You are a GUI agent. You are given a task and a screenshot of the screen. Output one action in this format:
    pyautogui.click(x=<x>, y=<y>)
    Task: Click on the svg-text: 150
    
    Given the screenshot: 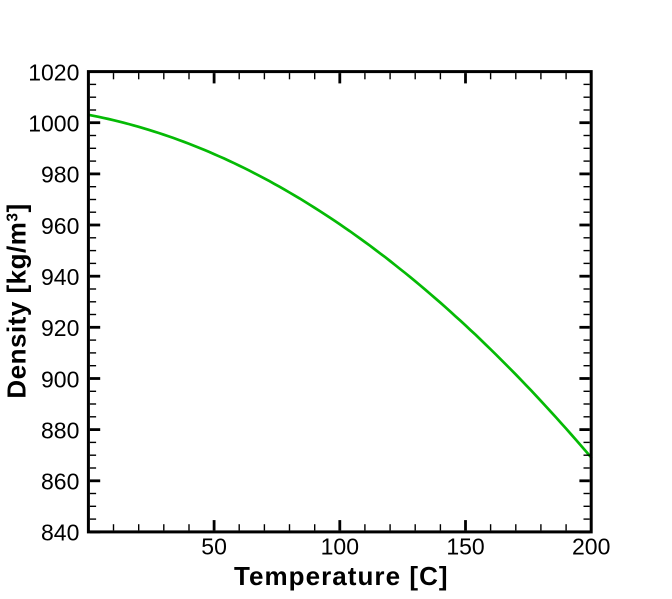 What is the action you would take?
    pyautogui.click(x=465, y=547)
    